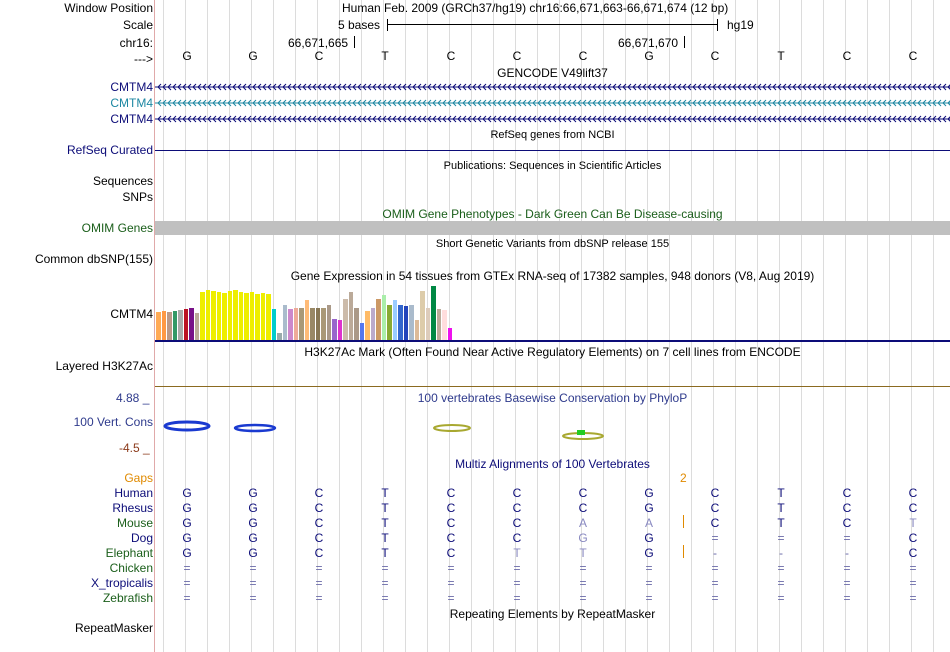 The width and height of the screenshot is (950, 652). I want to click on species-label-elephant: Elephant, so click(129, 553).